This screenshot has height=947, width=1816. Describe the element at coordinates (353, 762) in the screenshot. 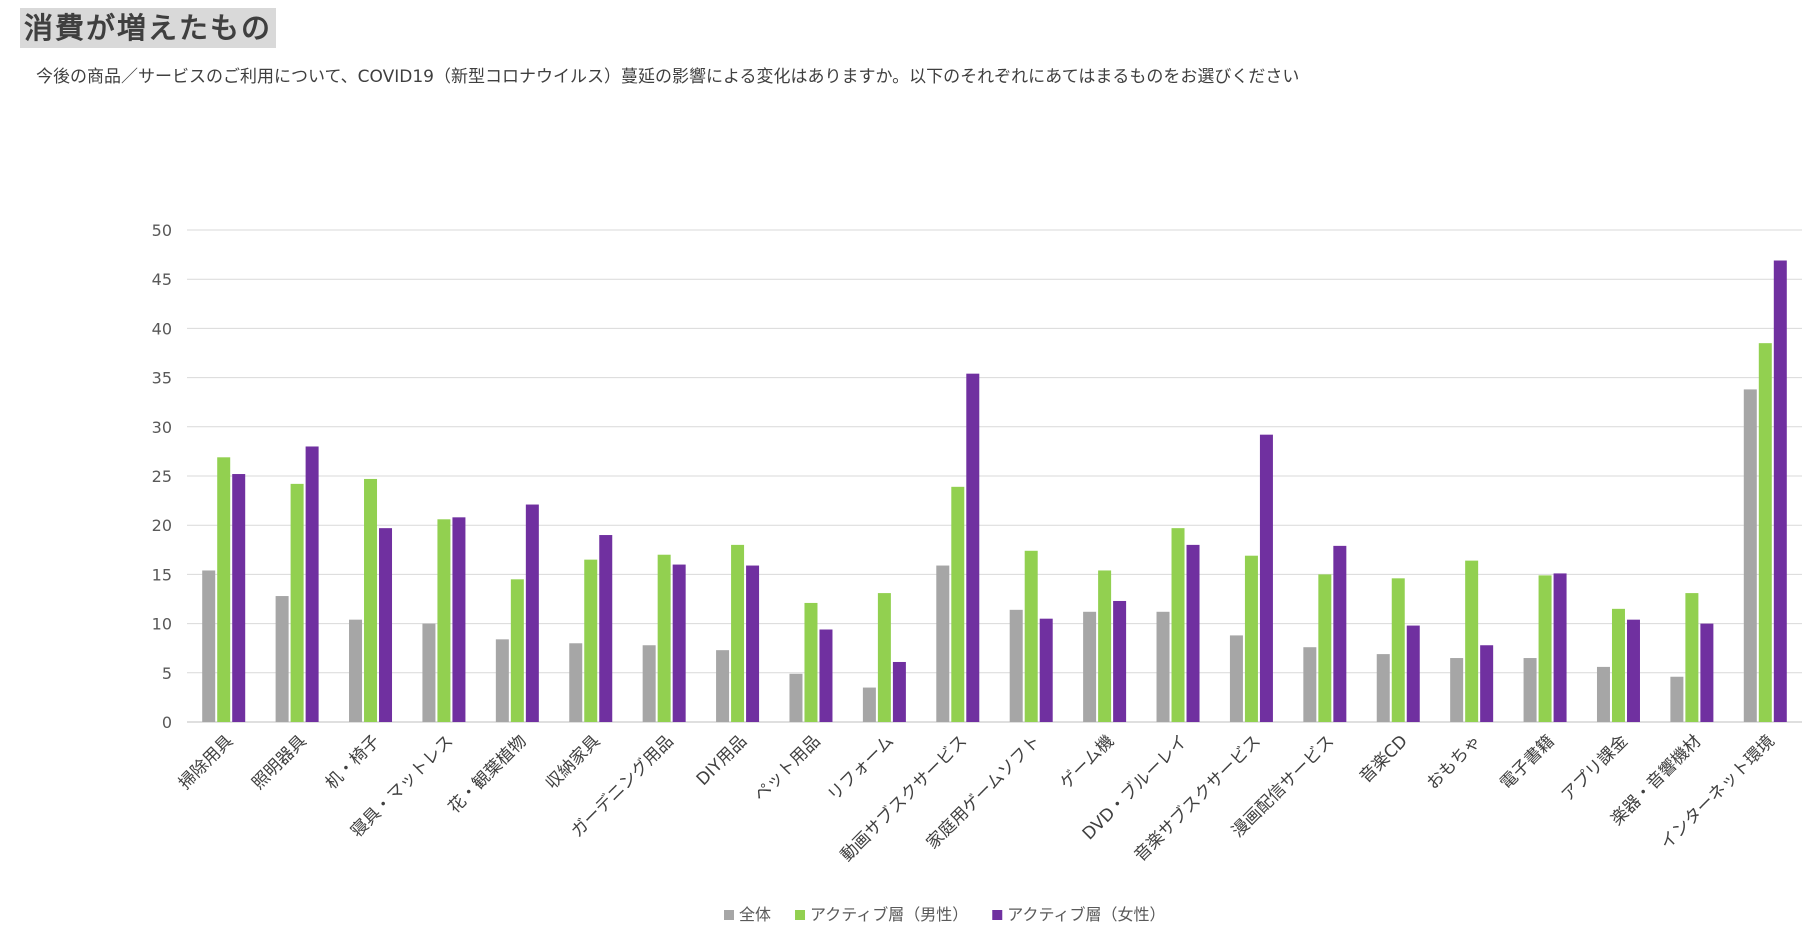

I see `x-category-label: 机・椅子` at that location.